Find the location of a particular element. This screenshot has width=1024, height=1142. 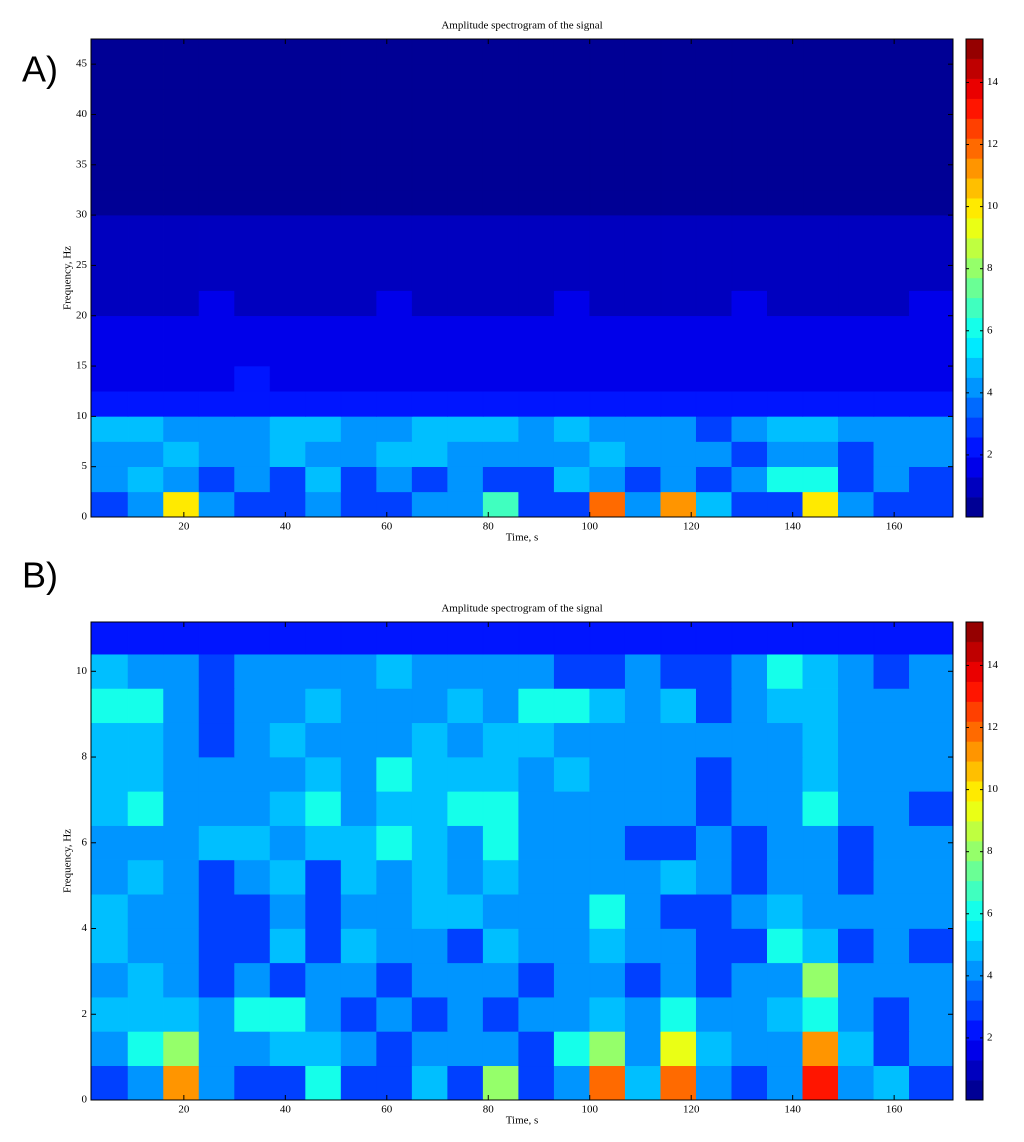

x-tick-label: 120 is located at coordinates (691, 527).